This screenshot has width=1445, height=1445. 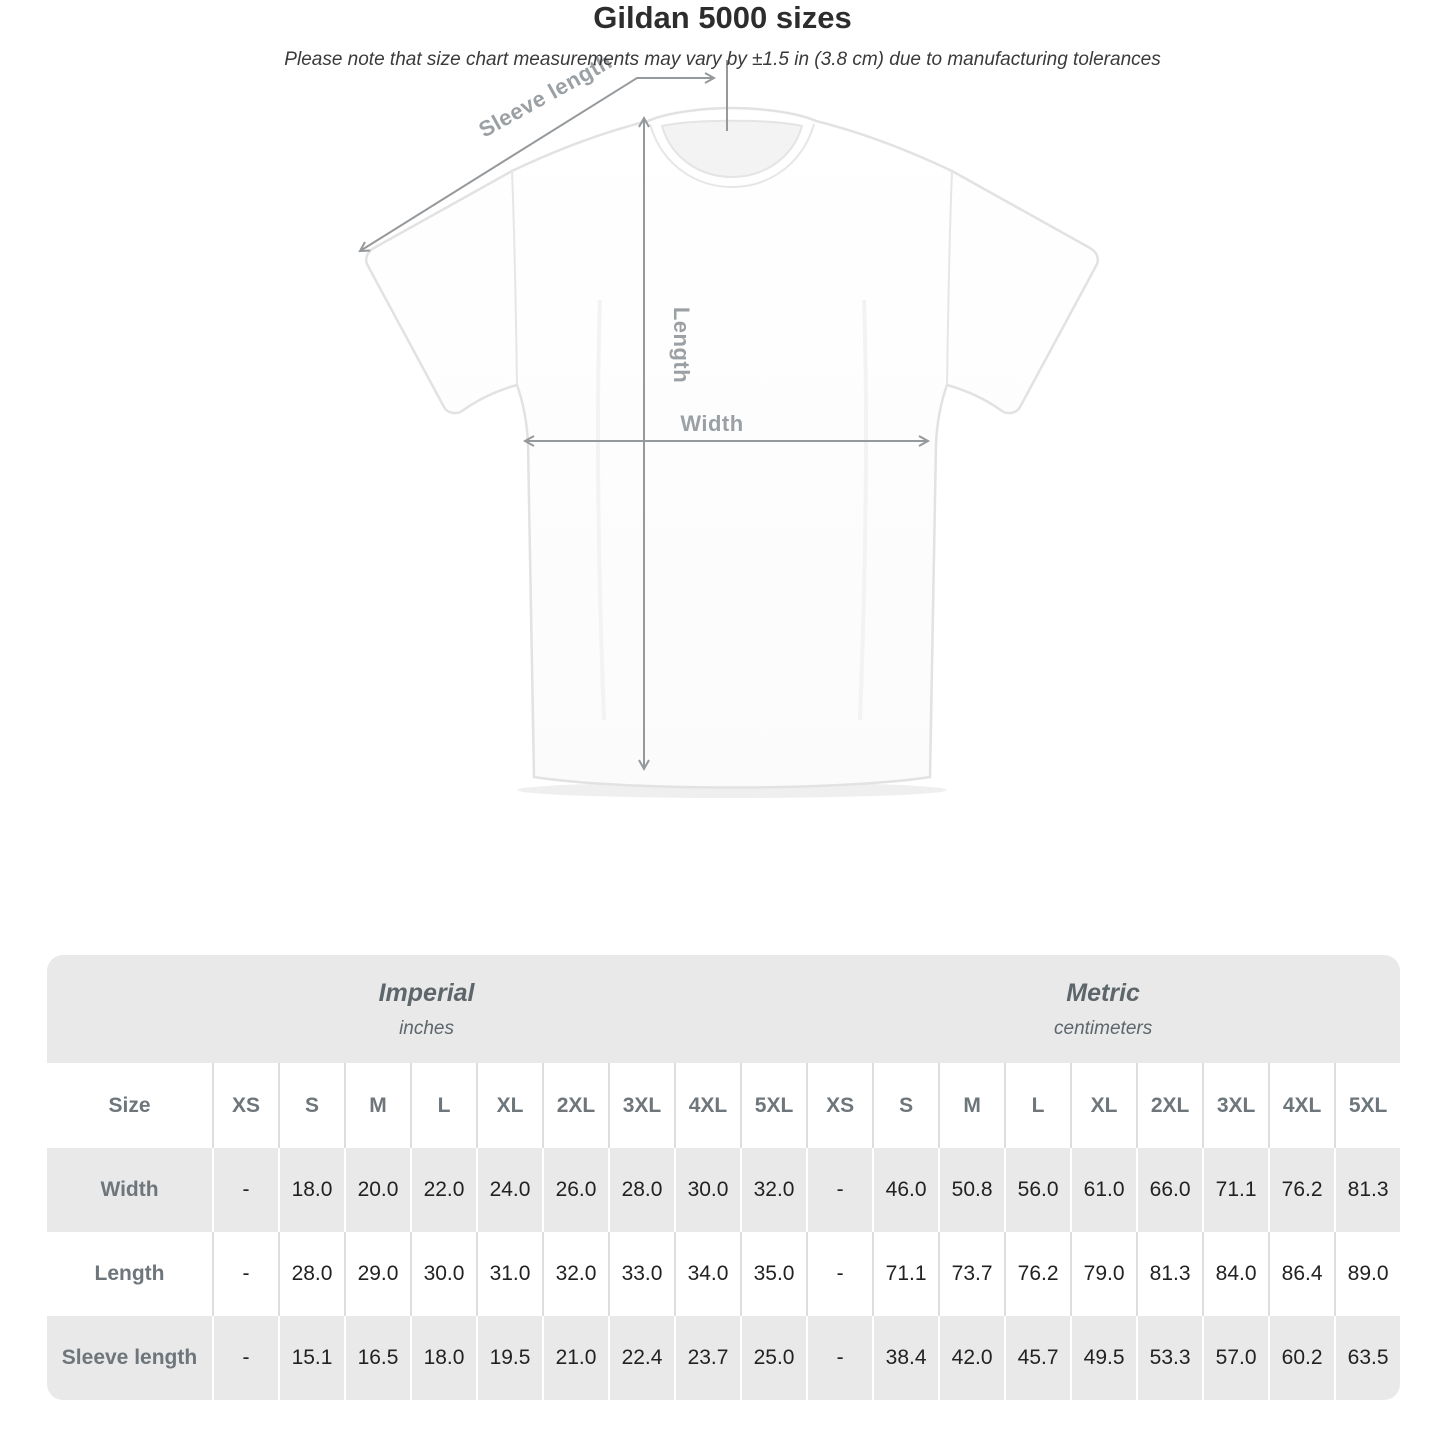 What do you see at coordinates (426, 1028) in the screenshot?
I see `imperial-group-unit: inches` at bounding box center [426, 1028].